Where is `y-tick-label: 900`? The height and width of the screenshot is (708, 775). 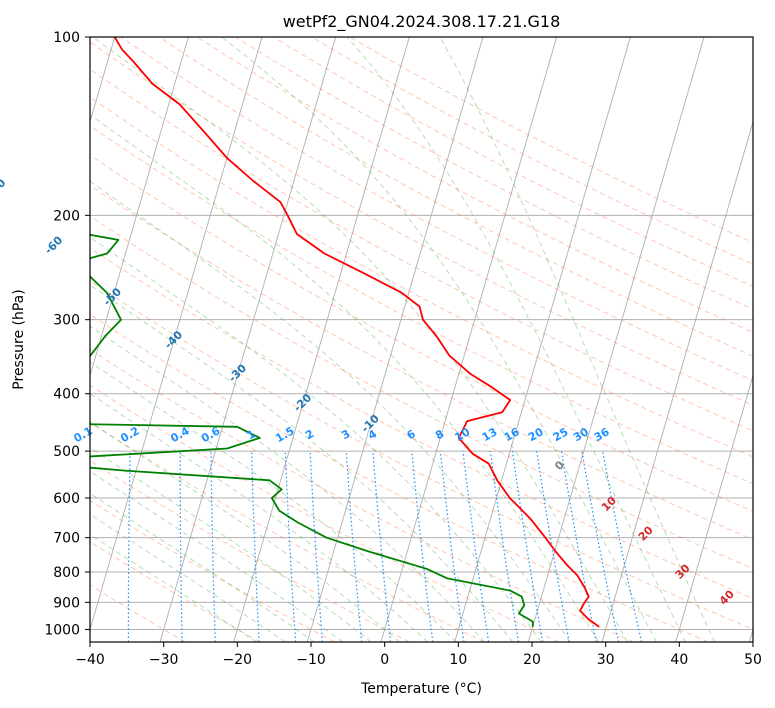
y-tick-label: 900 is located at coordinates (66, 603).